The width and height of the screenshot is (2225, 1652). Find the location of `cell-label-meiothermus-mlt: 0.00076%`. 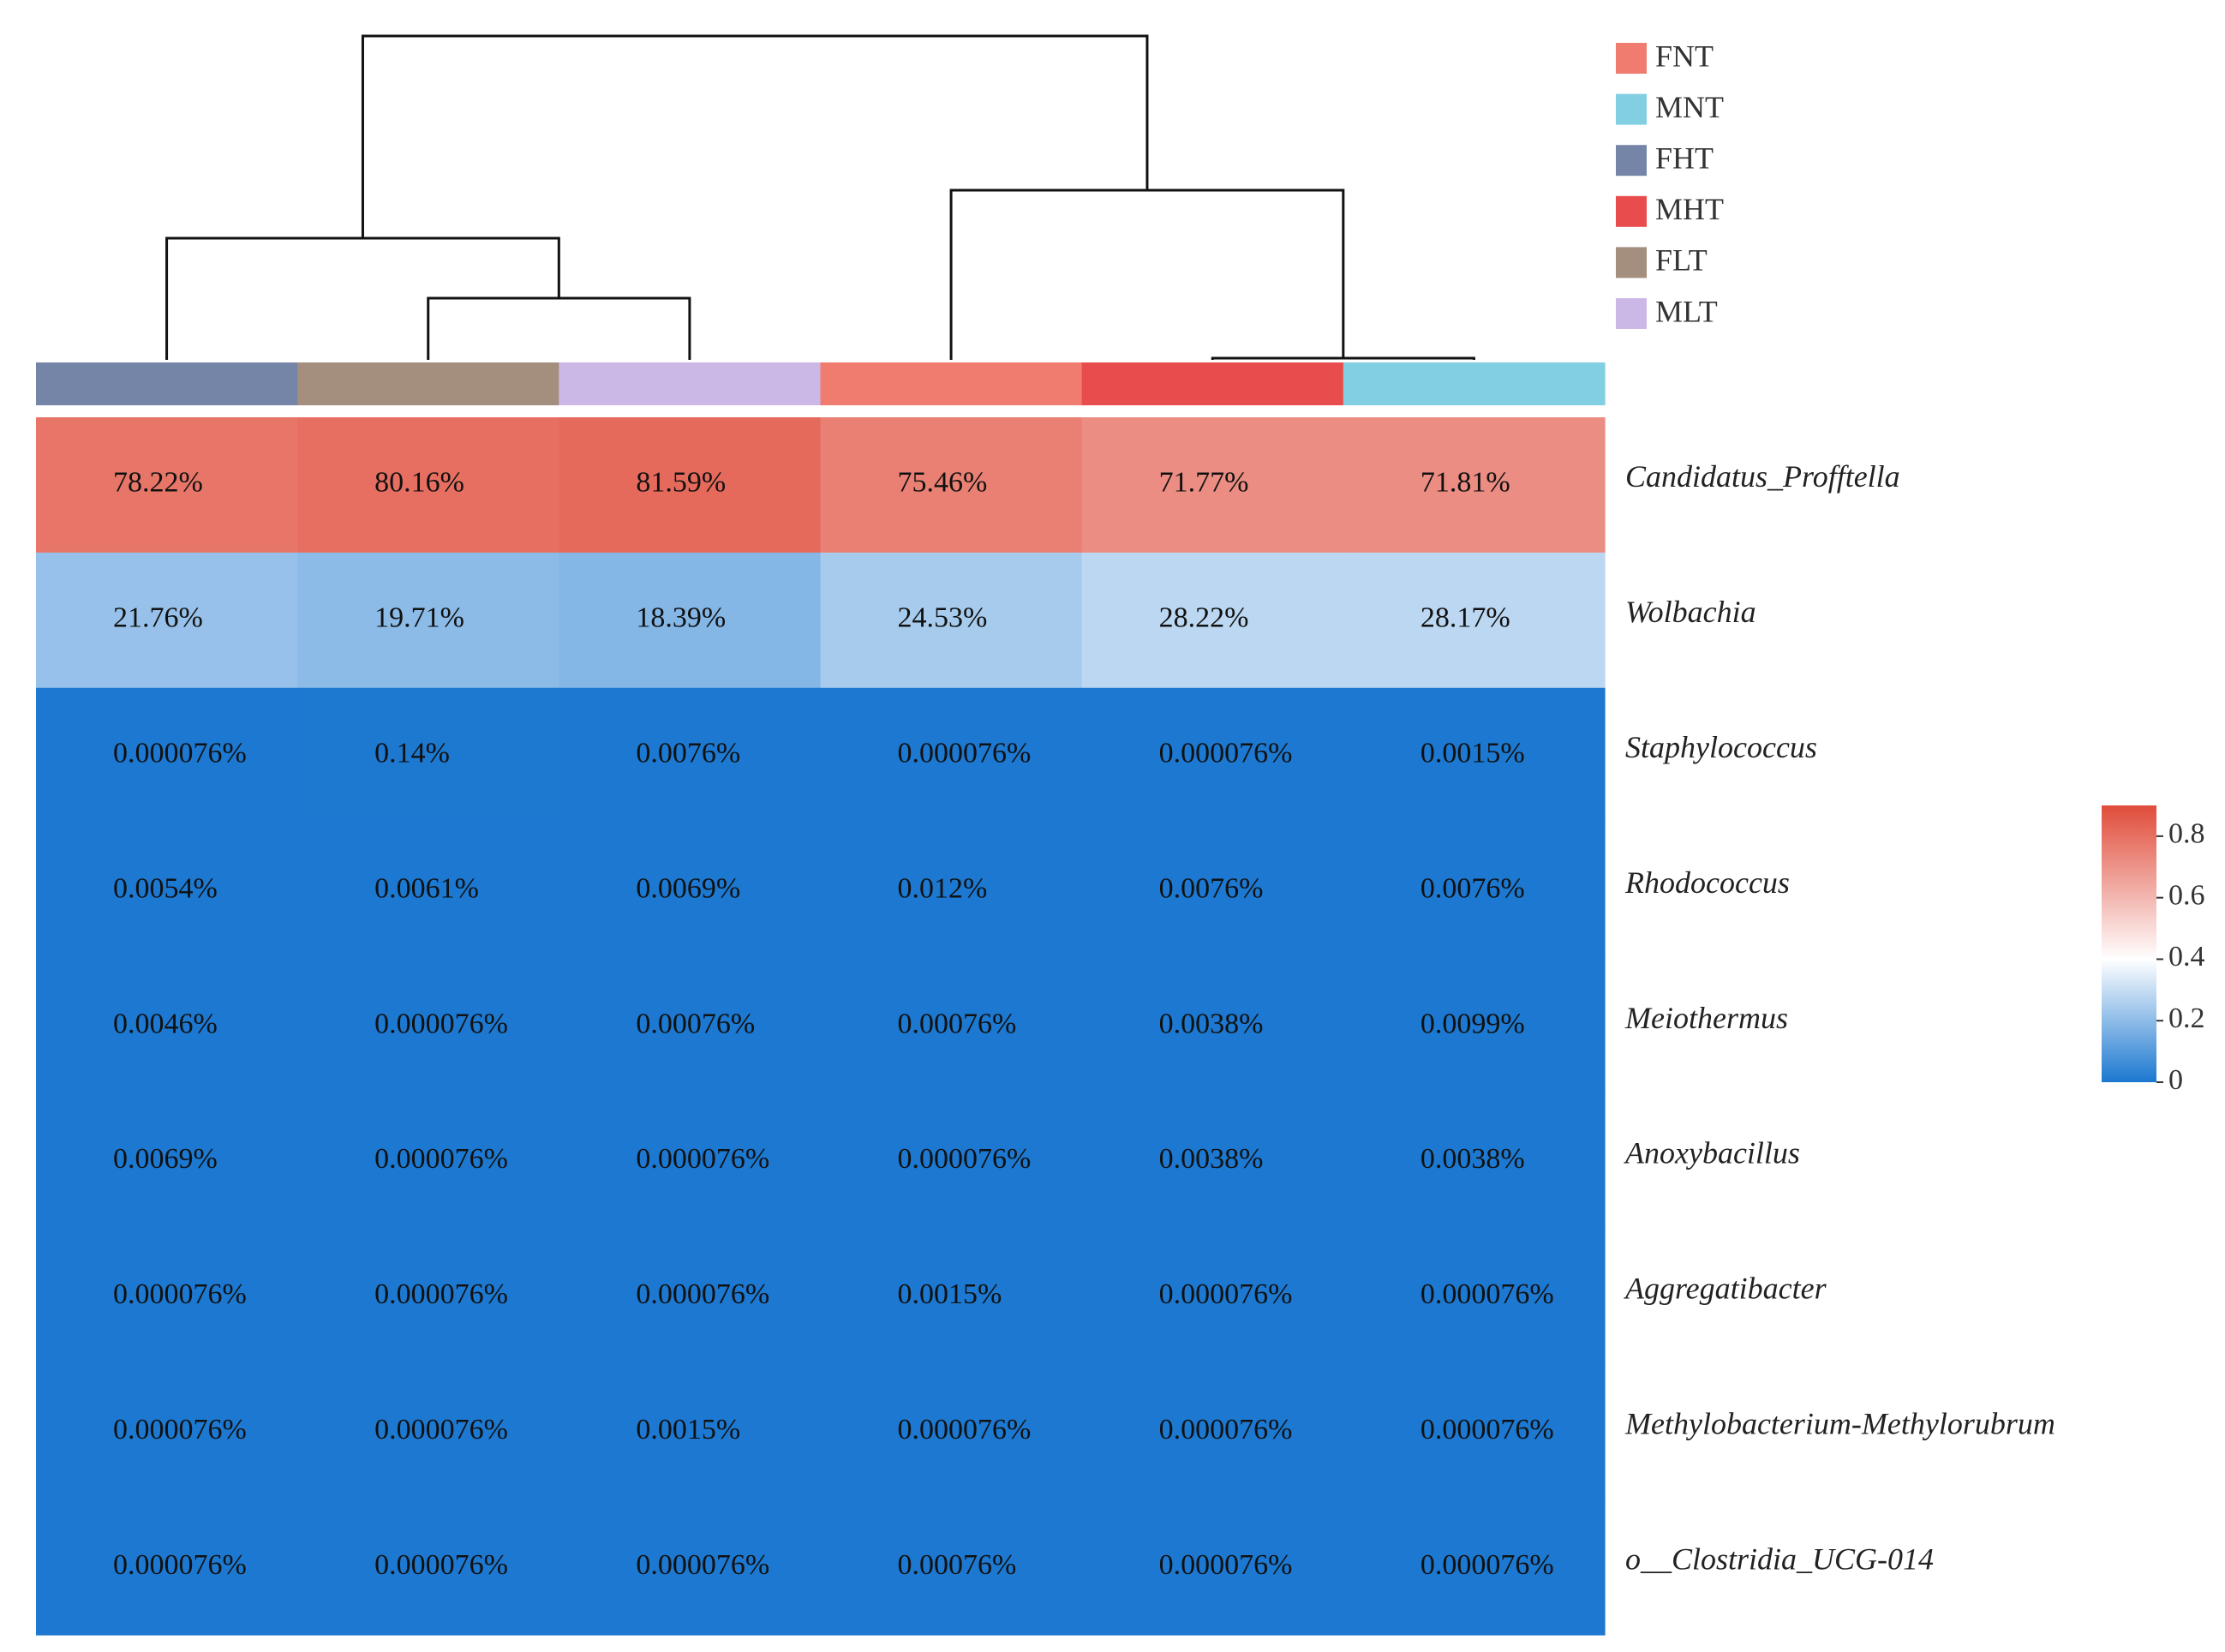

cell-label-meiothermus-mlt: 0.00076% is located at coordinates (695, 1023).